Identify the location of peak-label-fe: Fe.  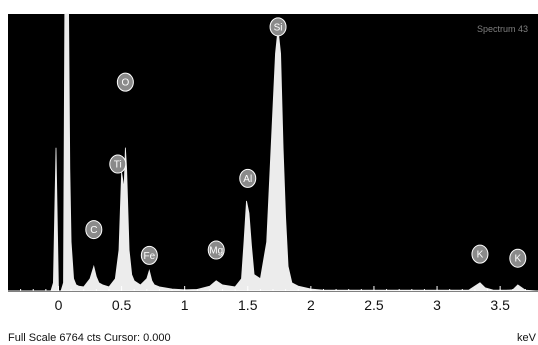
(149, 255).